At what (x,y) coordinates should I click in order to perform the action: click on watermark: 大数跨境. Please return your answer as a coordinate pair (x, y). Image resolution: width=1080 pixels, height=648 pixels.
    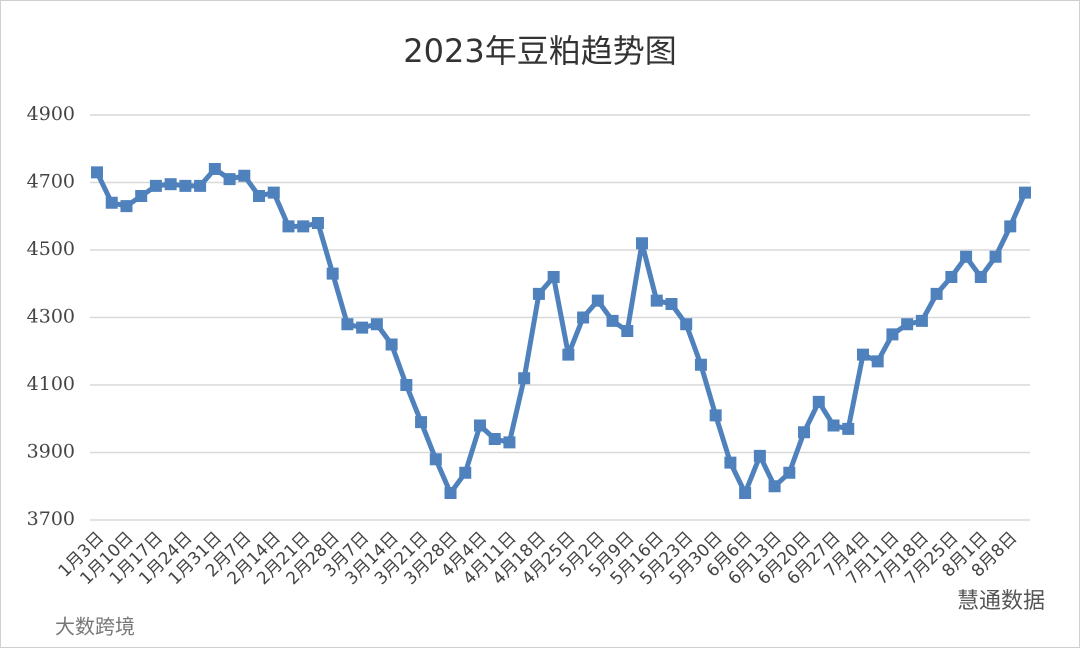
    Looking at the image, I should click on (95, 627).